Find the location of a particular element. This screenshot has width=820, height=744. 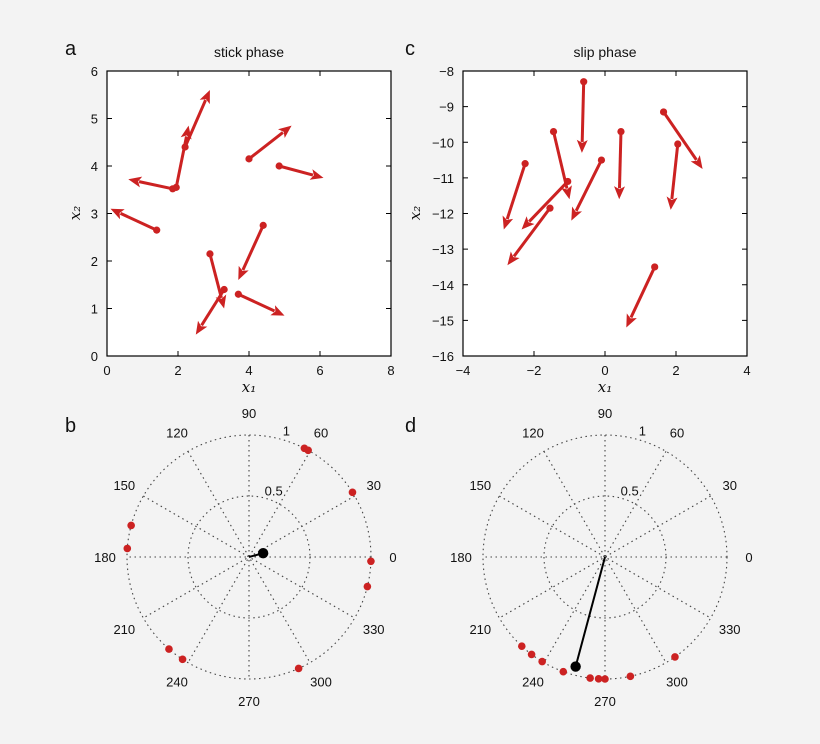

angle-label: 30 is located at coordinates (373, 485).